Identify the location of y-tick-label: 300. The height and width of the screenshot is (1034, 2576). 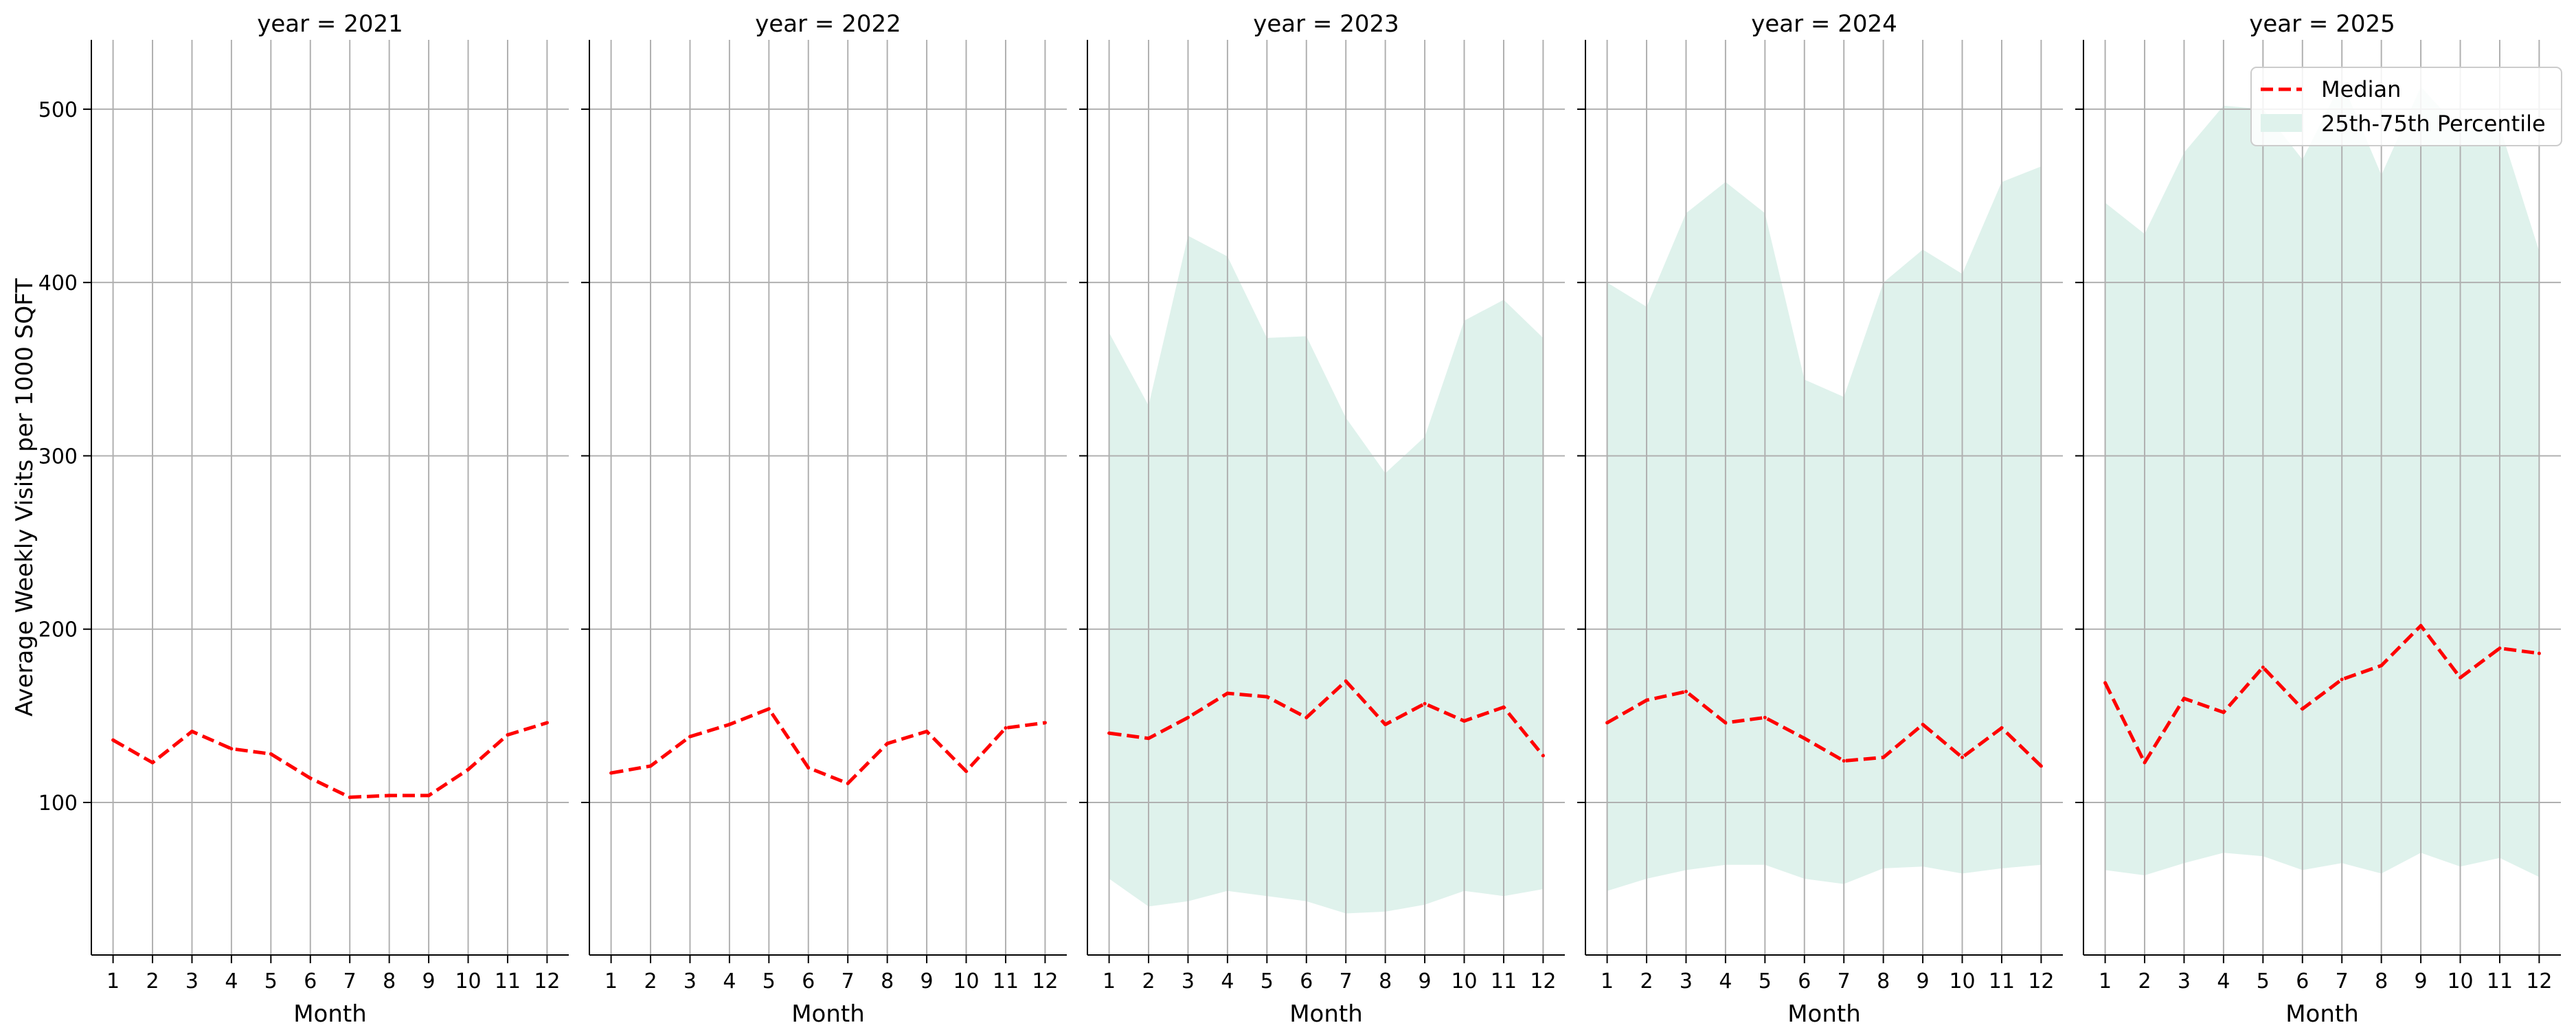
(58, 457).